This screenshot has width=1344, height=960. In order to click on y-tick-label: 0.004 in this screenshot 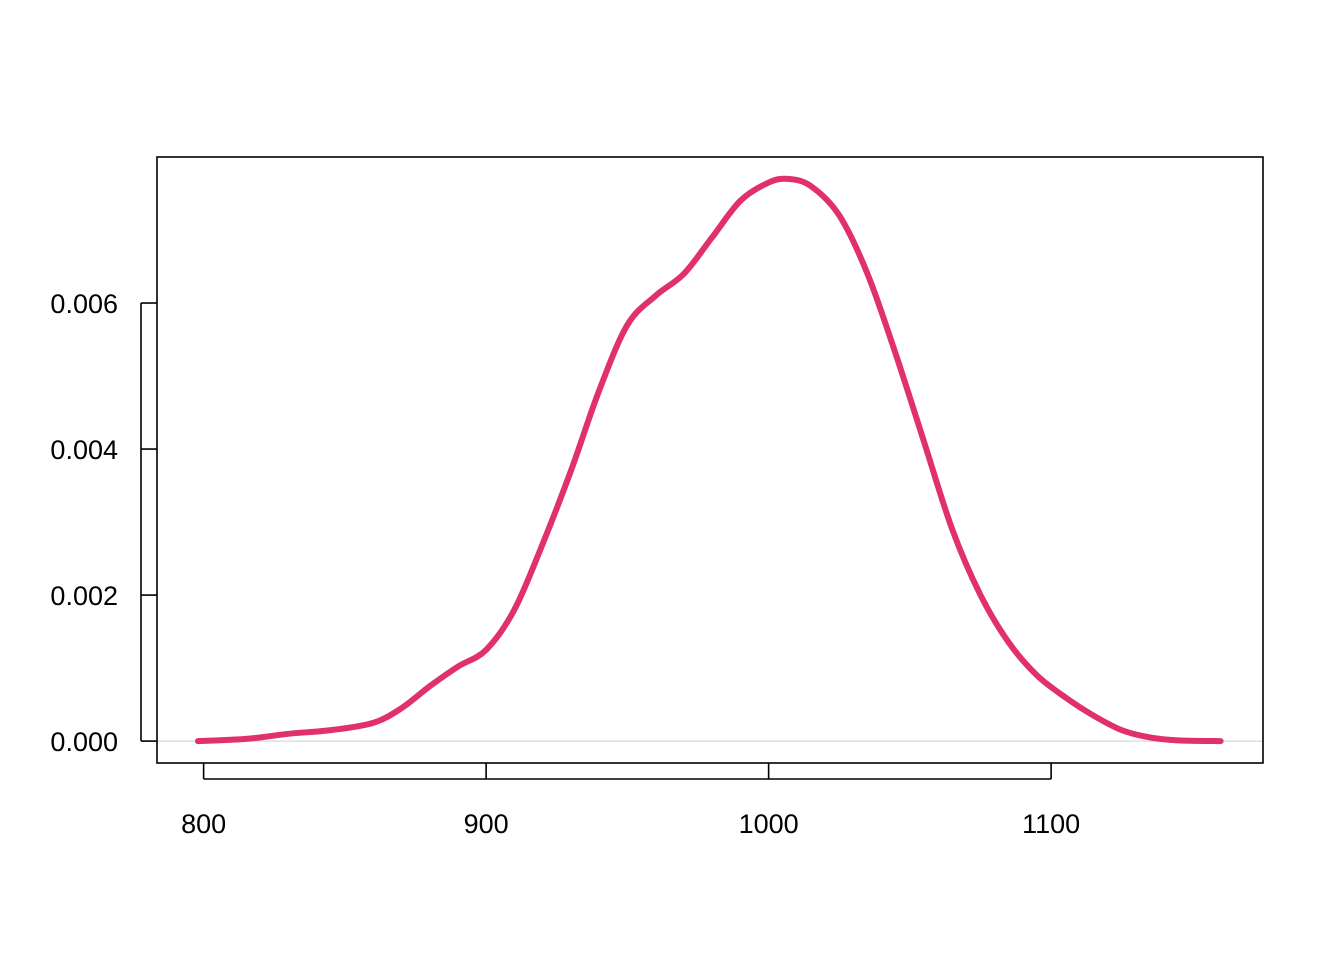, I will do `click(84, 450)`.